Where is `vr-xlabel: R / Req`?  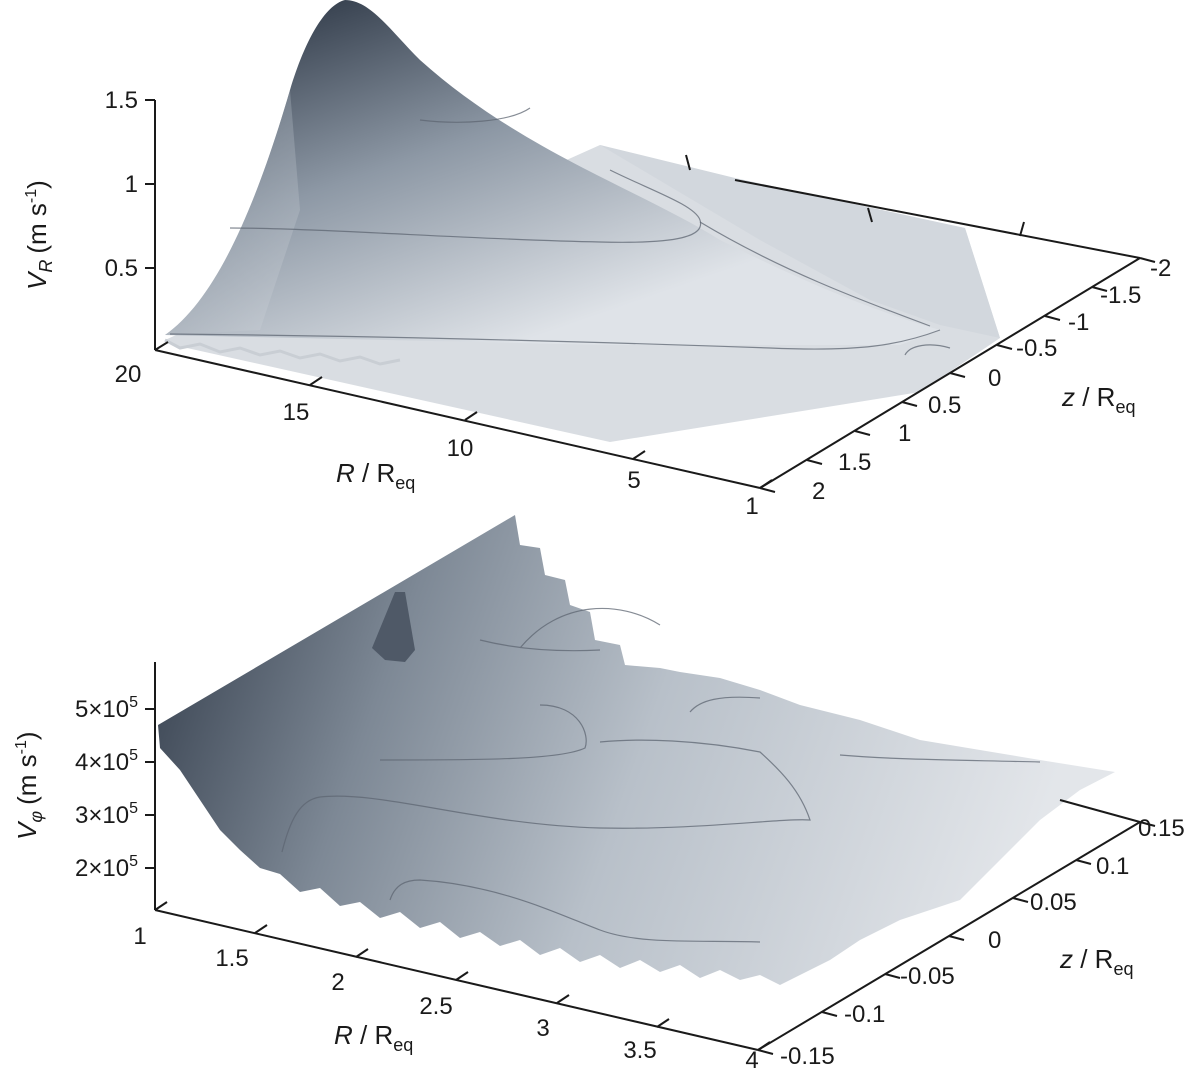
vr-xlabel: R / Req is located at coordinates (375, 475).